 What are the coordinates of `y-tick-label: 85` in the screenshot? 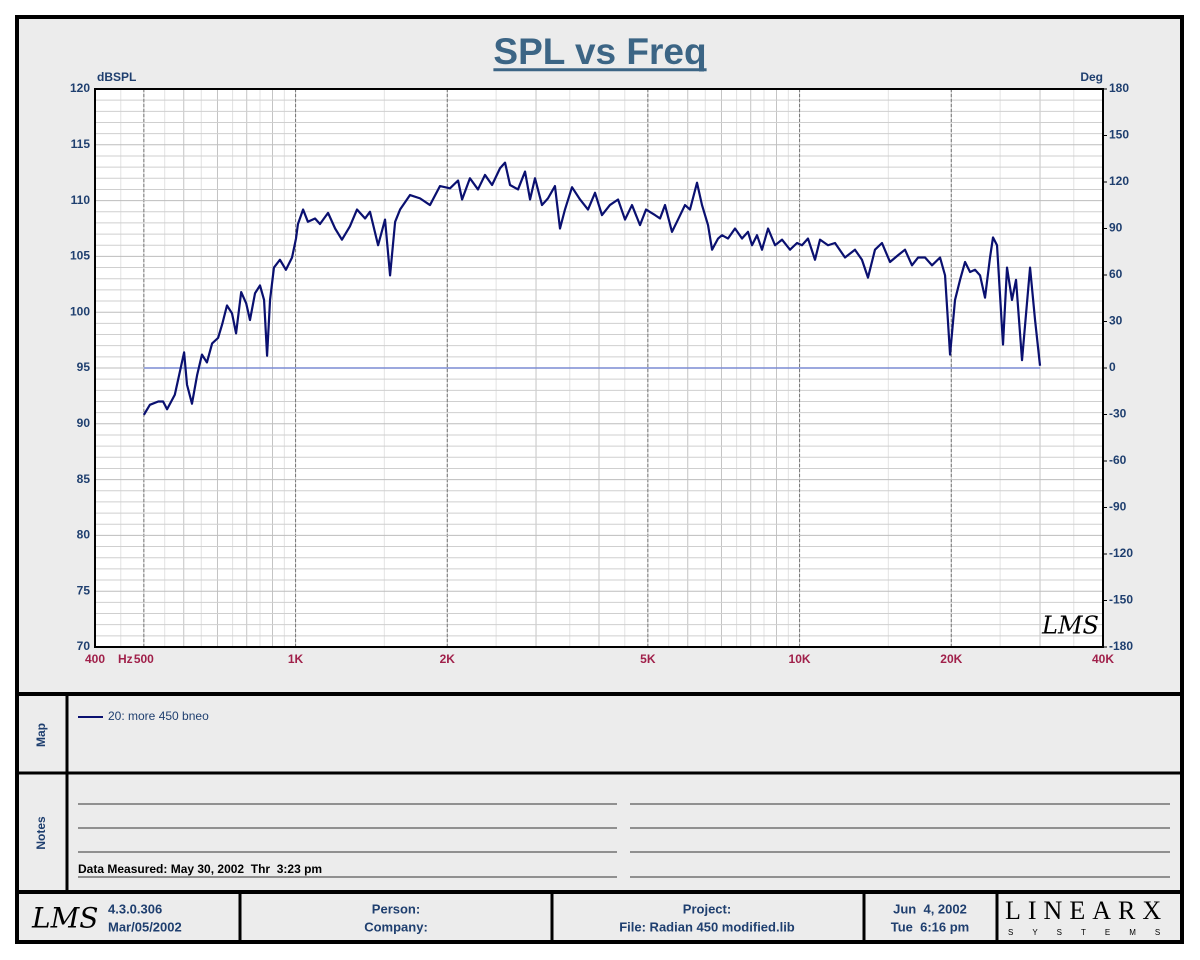 It's located at (84, 479).